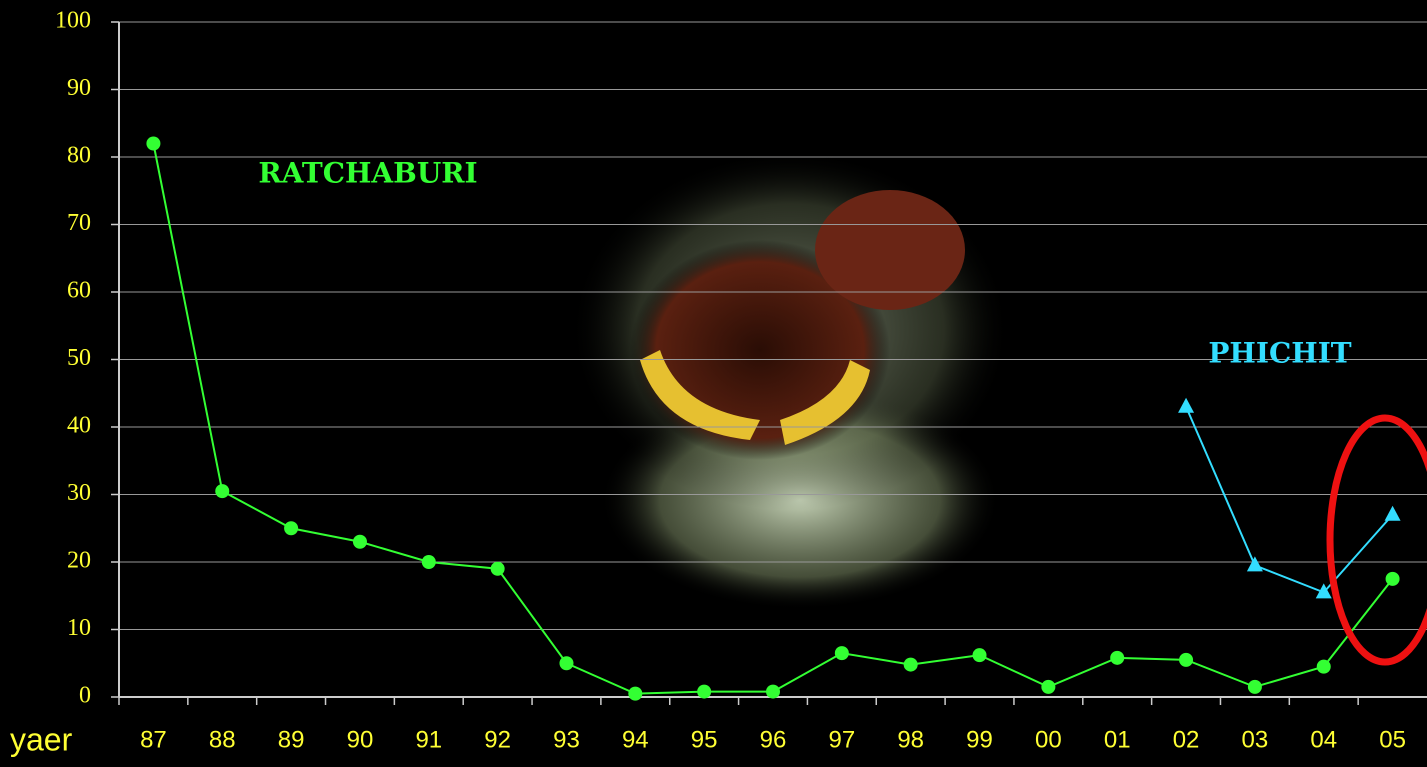  I want to click on x-tick-label: 89, so click(291, 739).